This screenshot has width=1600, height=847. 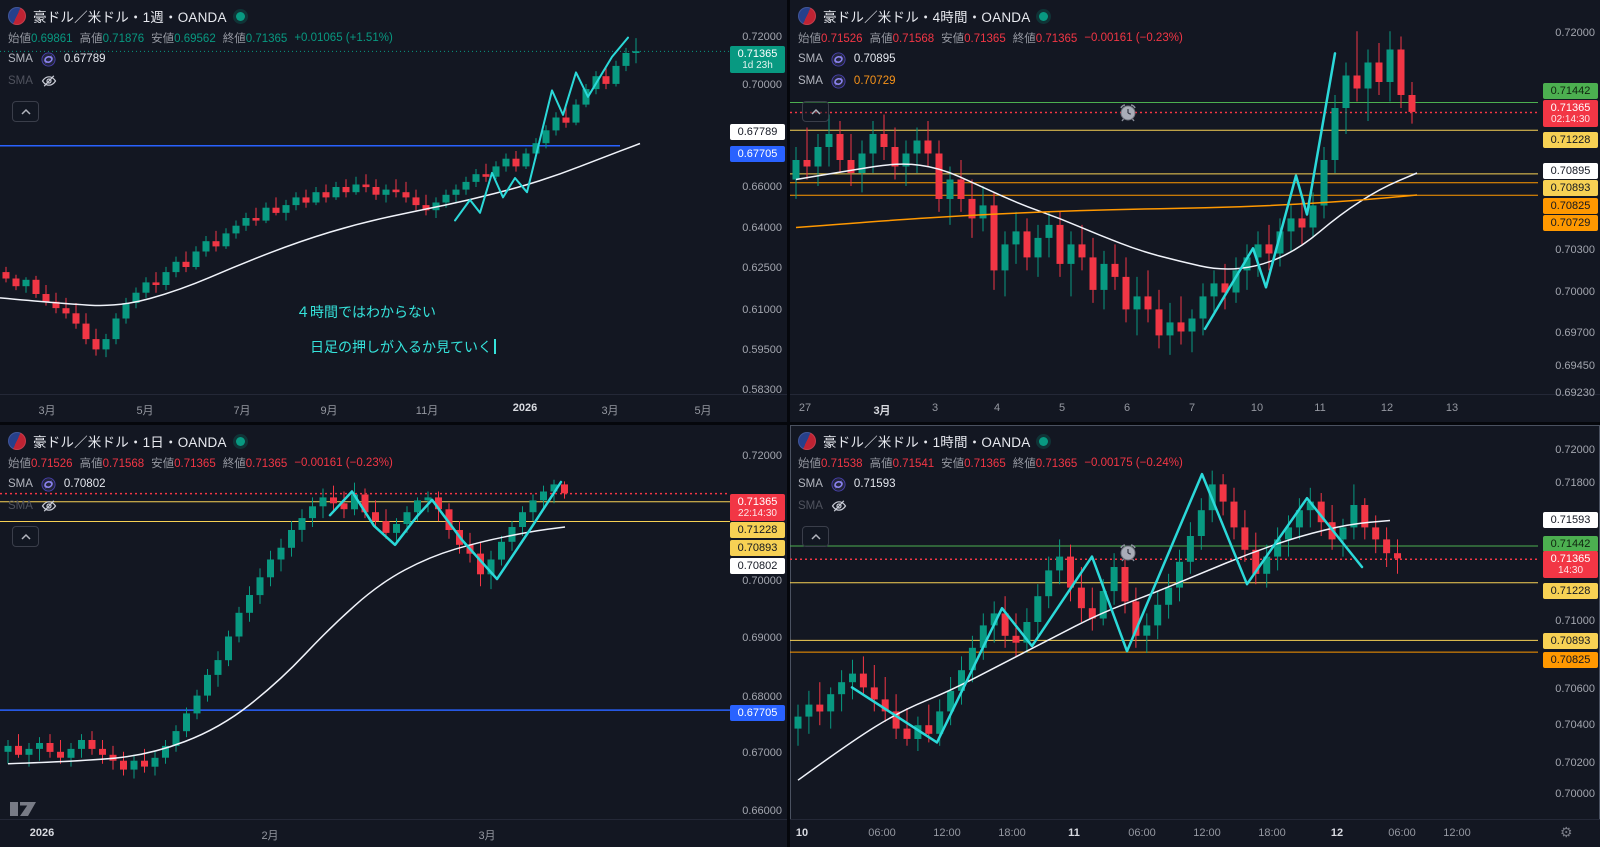 What do you see at coordinates (762, 350) in the screenshot?
I see `price-tick: 0.59500` at bounding box center [762, 350].